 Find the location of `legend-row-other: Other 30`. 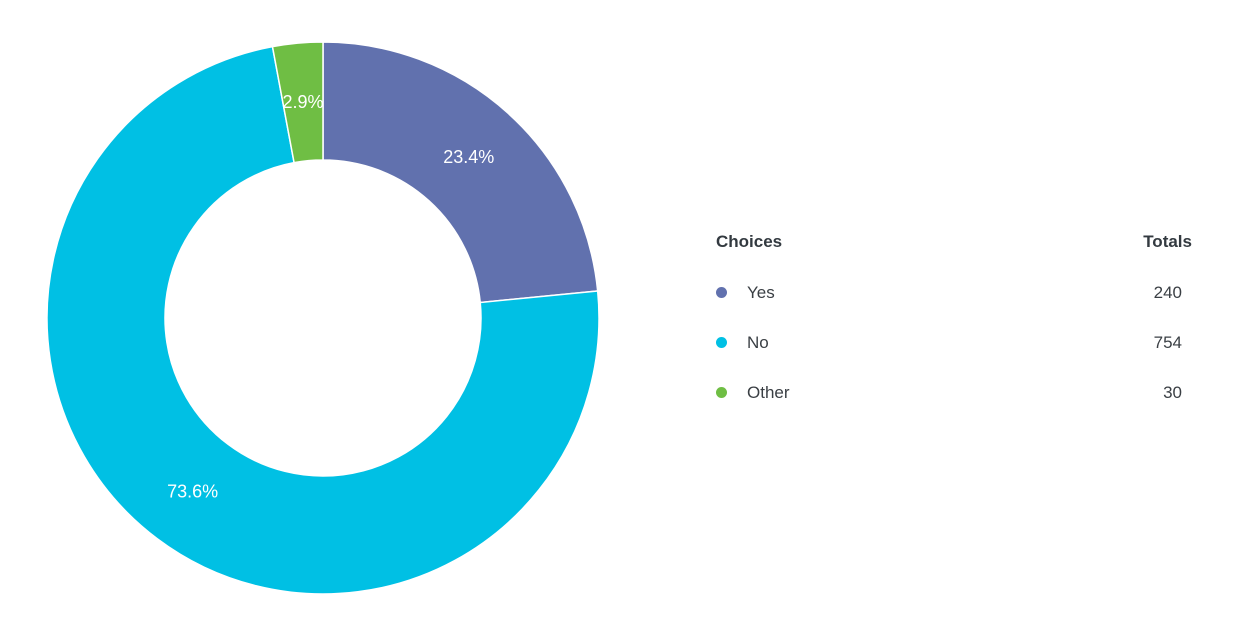

legend-row-other: Other 30 is located at coordinates (956, 383).